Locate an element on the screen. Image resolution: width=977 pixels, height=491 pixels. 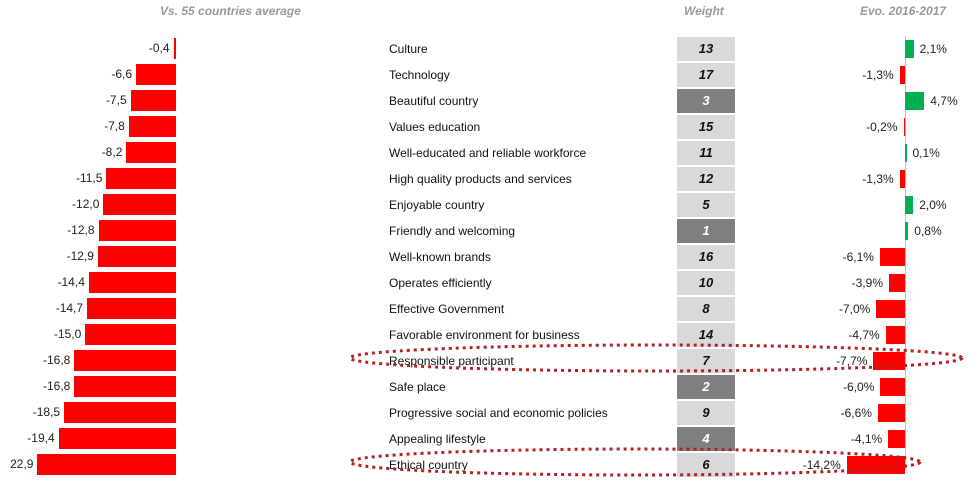
weight-box: 9 is located at coordinates (706, 413).